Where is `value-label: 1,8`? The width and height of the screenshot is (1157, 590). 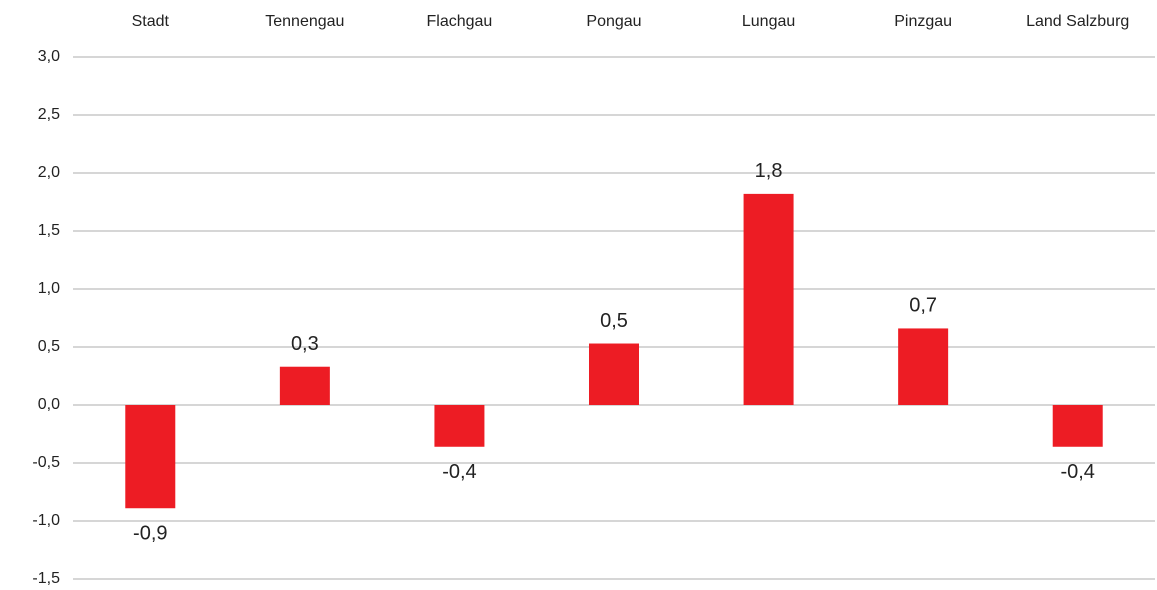 value-label: 1,8 is located at coordinates (769, 171).